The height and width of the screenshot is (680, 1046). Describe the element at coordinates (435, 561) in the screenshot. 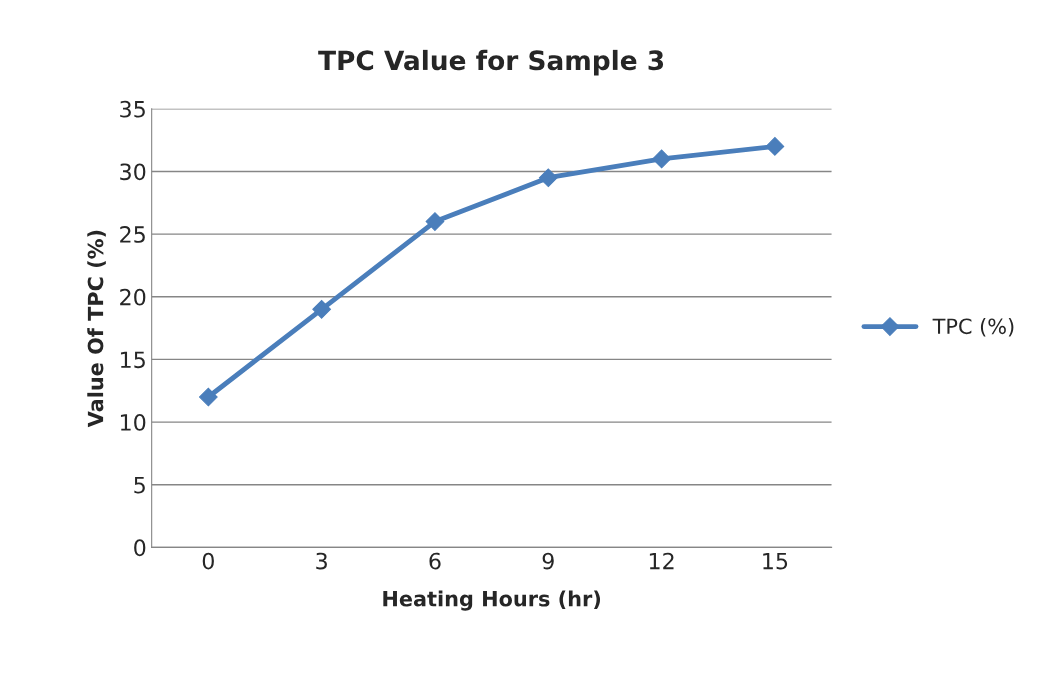

I see `x-tick-label: 6` at that location.